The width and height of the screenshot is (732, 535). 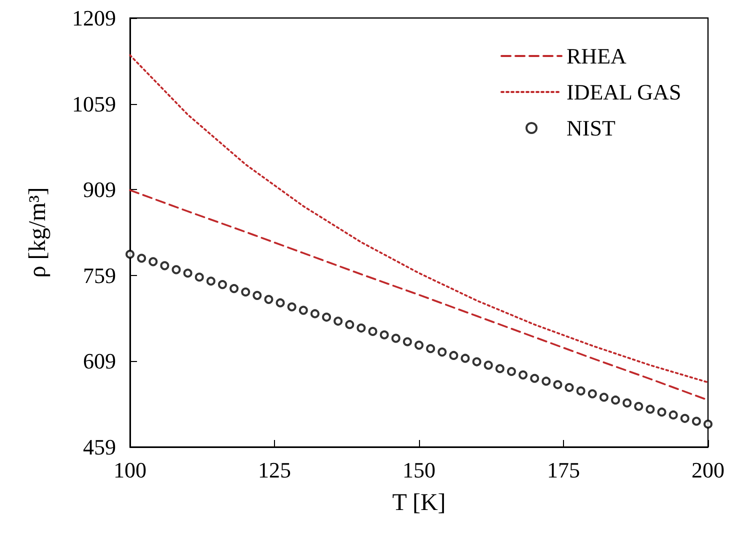 I want to click on x-tick-label: 125, so click(x=274, y=470).